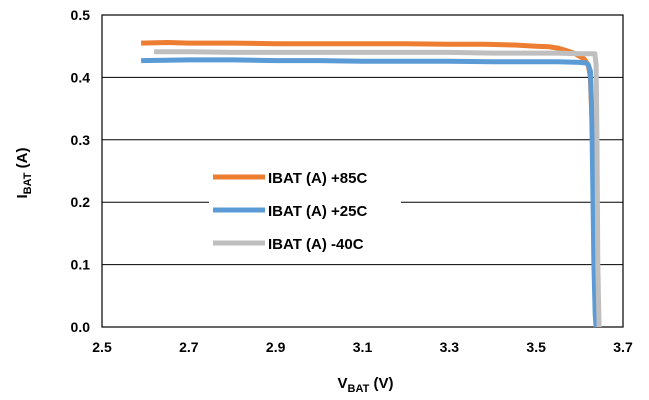 This screenshot has width=649, height=400. What do you see at coordinates (22, 196) in the screenshot?
I see `y-axis-title-main: I` at bounding box center [22, 196].